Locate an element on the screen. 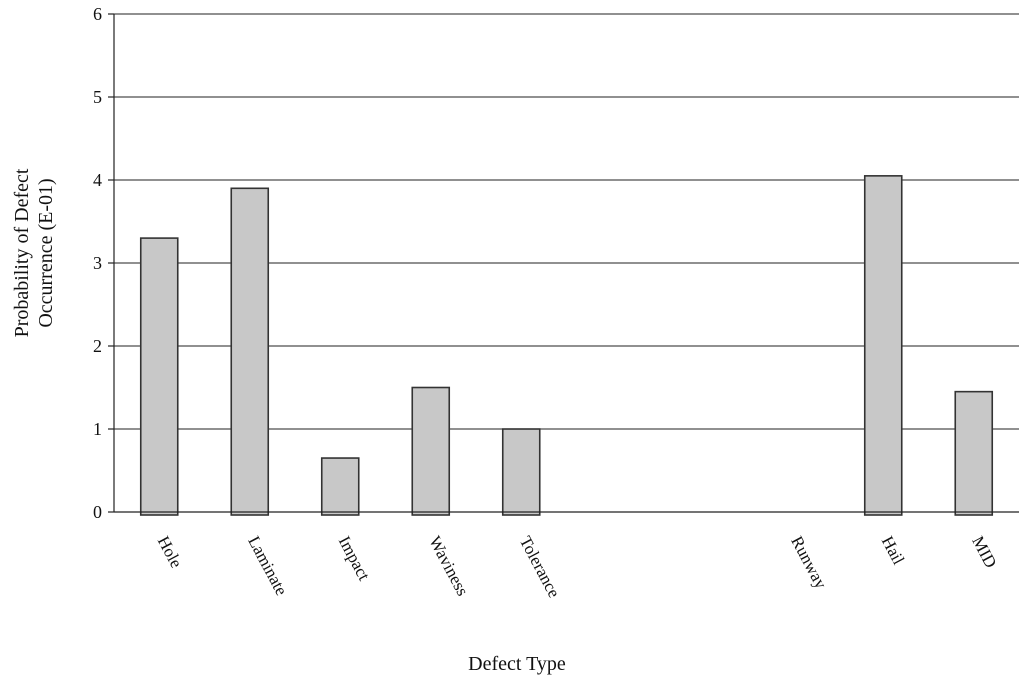 The width and height of the screenshot is (1019, 684). y-tick-label: 0 is located at coordinates (97, 512).